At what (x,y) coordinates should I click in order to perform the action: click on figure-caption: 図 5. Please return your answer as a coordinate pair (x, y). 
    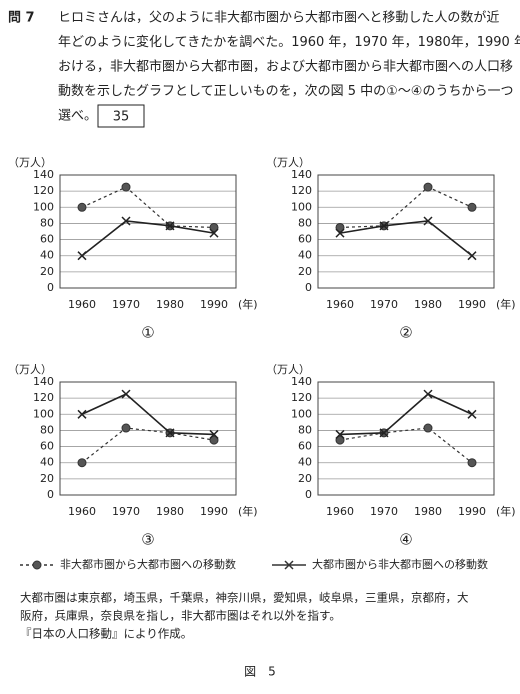
    Looking at the image, I should click on (260, 672).